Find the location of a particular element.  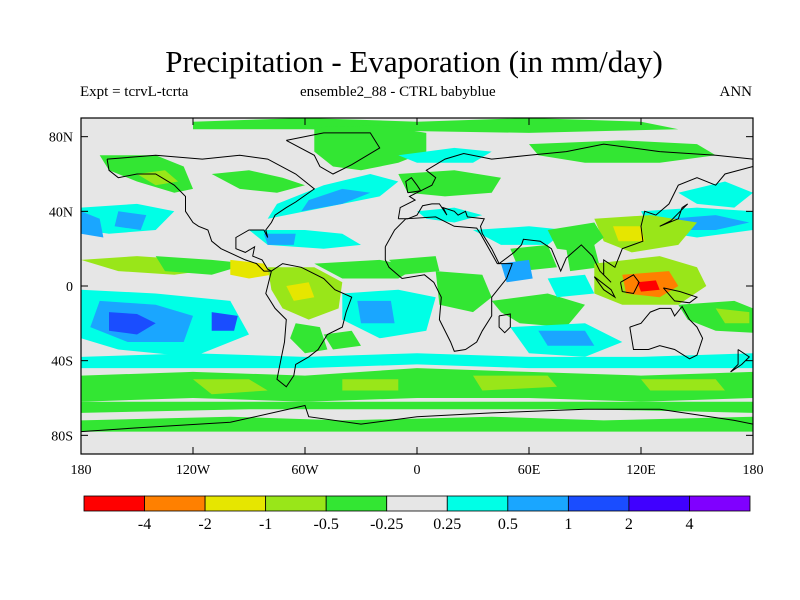

y-tick-label: 80N is located at coordinates (61, 138).